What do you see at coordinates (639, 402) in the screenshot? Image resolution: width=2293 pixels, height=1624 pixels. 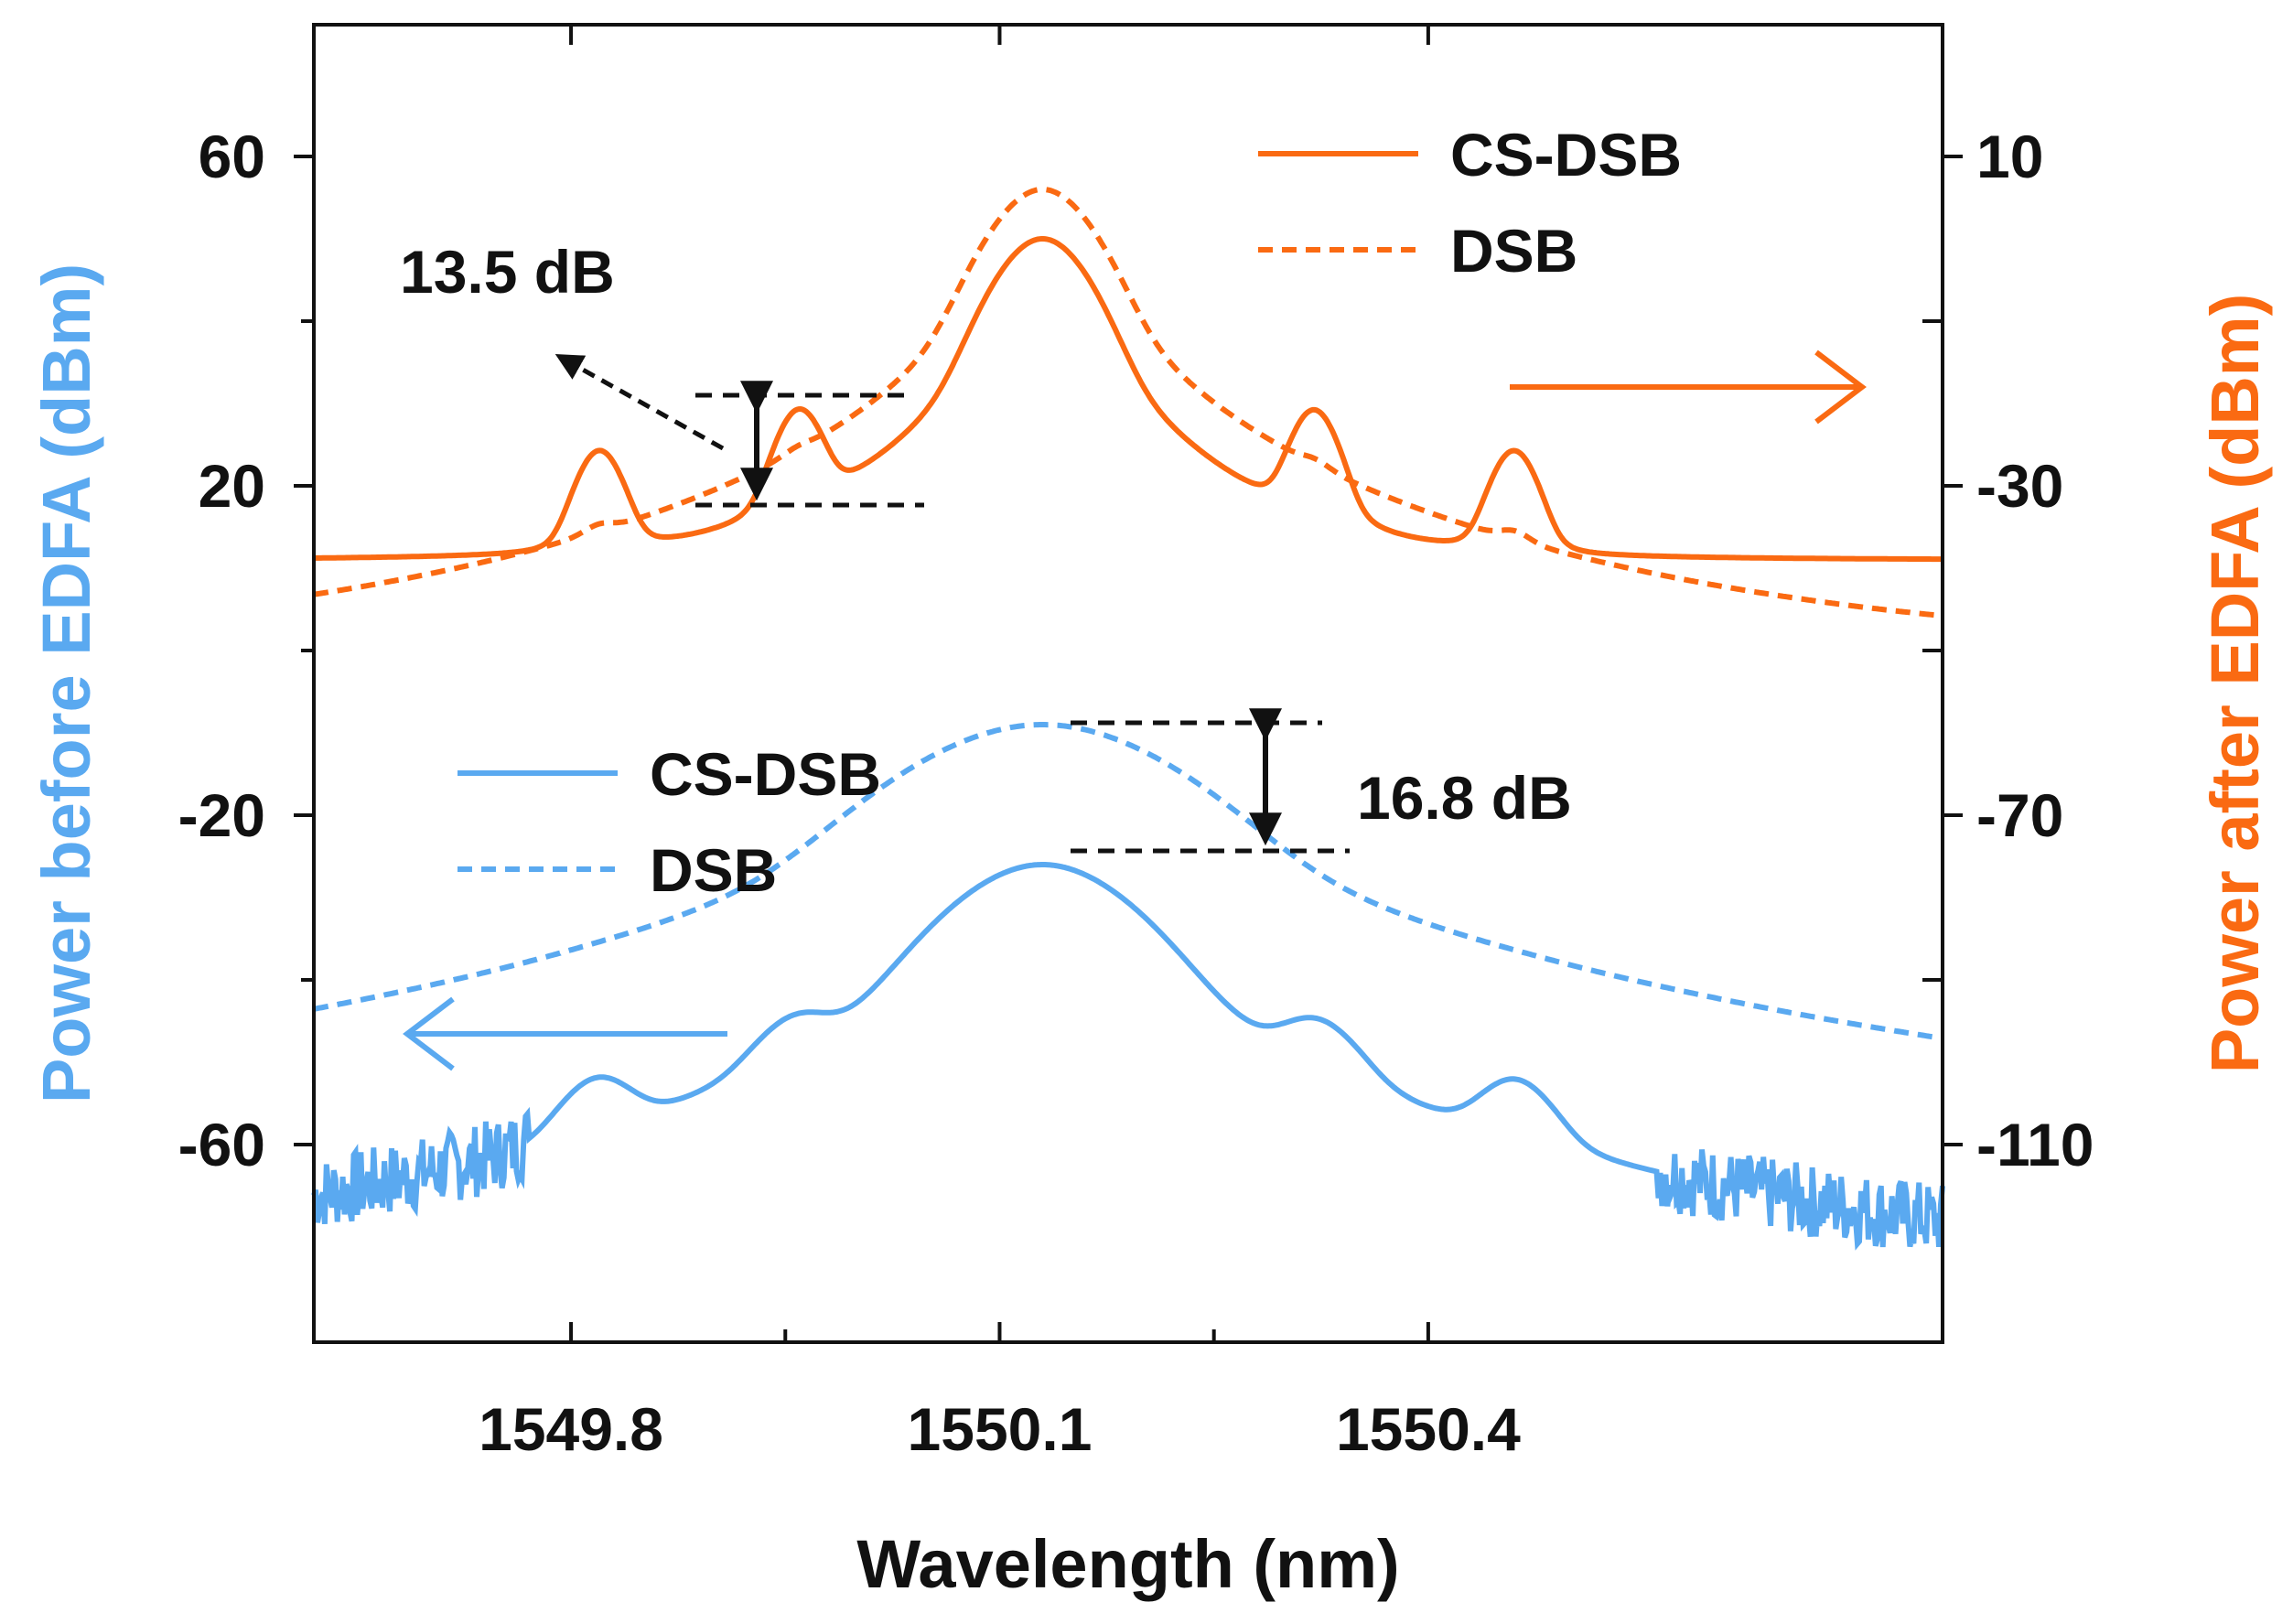 I see `anno-after-pointer-arrow` at bounding box center [639, 402].